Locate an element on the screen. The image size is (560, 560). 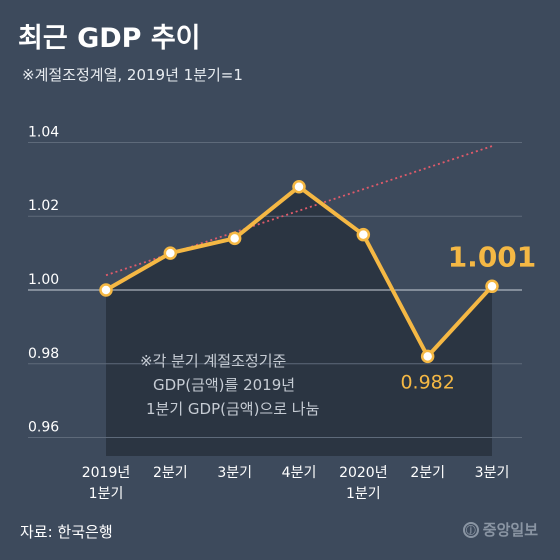
y-tick-label: 1.04 is located at coordinates (43, 132).